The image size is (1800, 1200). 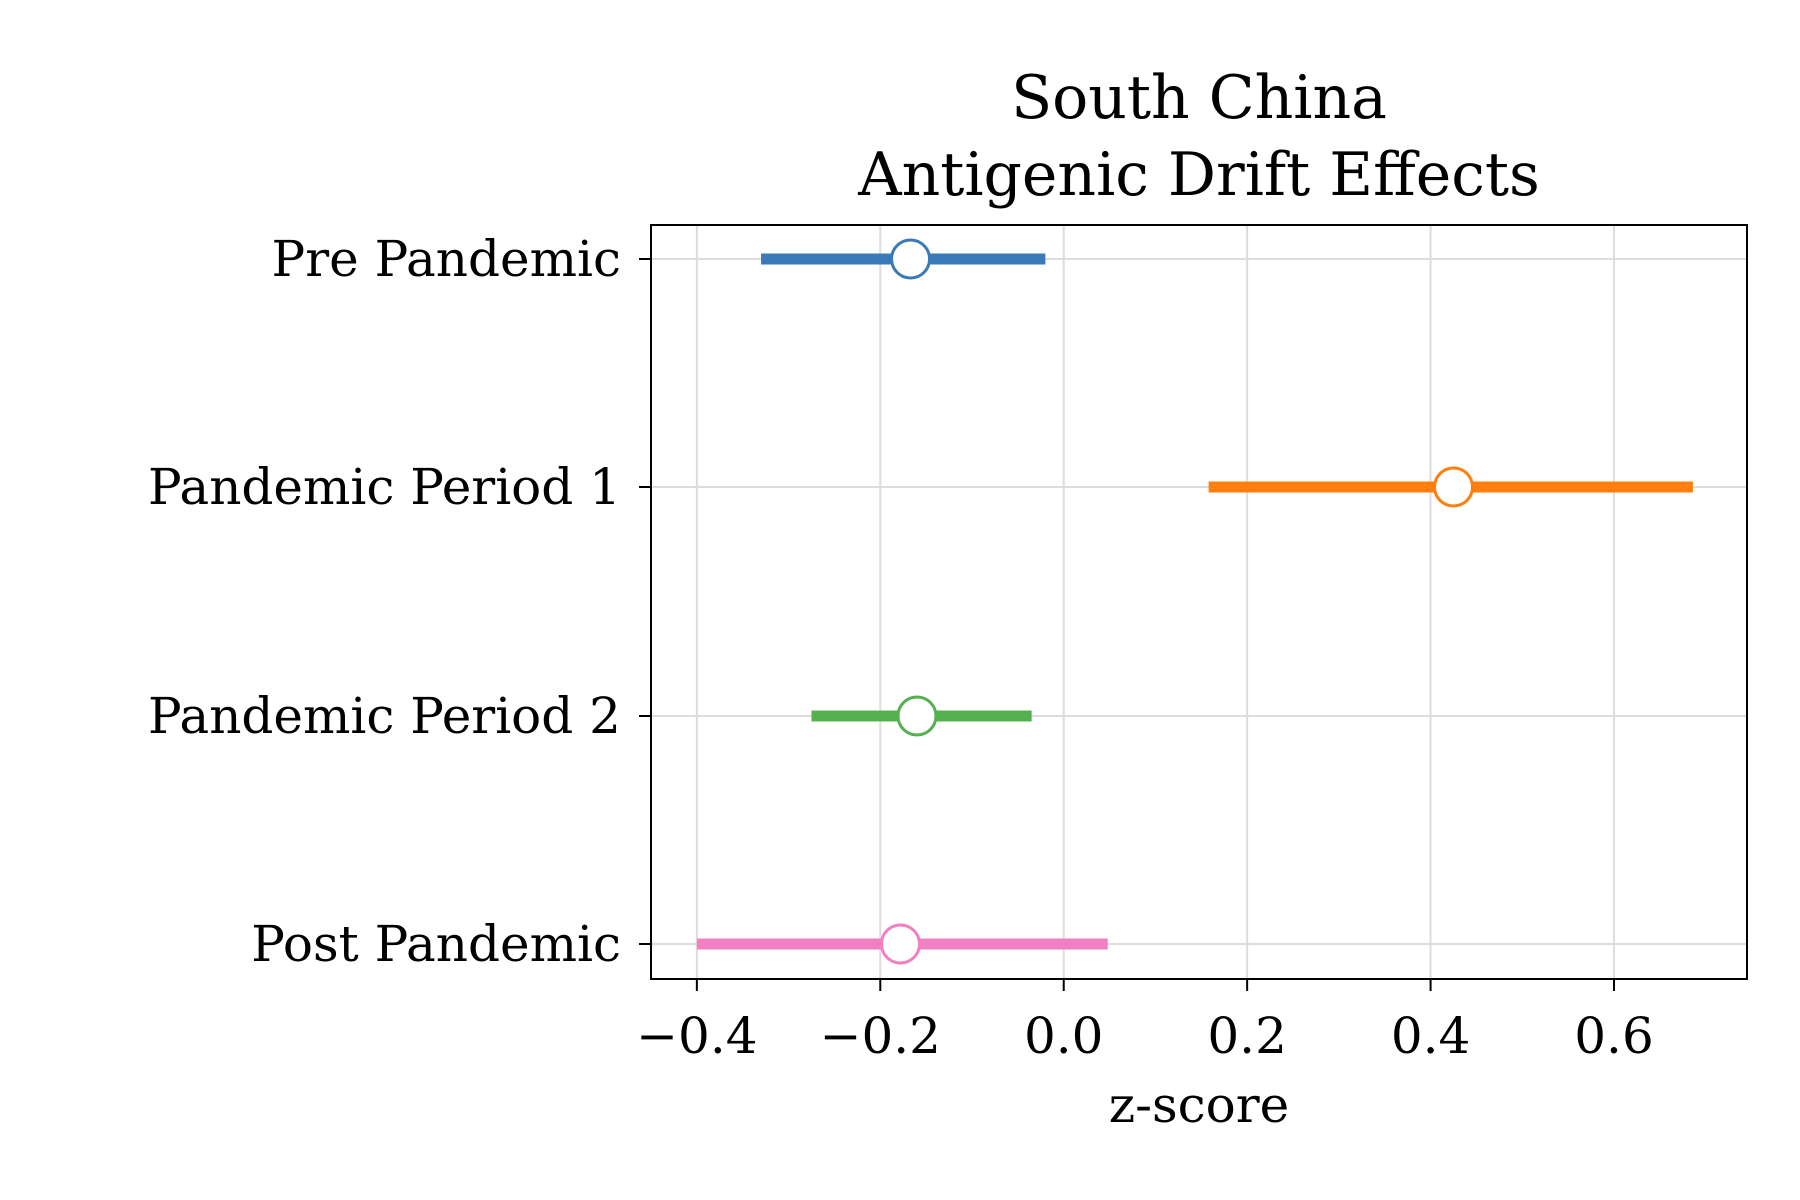 What do you see at coordinates (1614, 1036) in the screenshot?
I see `x-tick-label: 0.6` at bounding box center [1614, 1036].